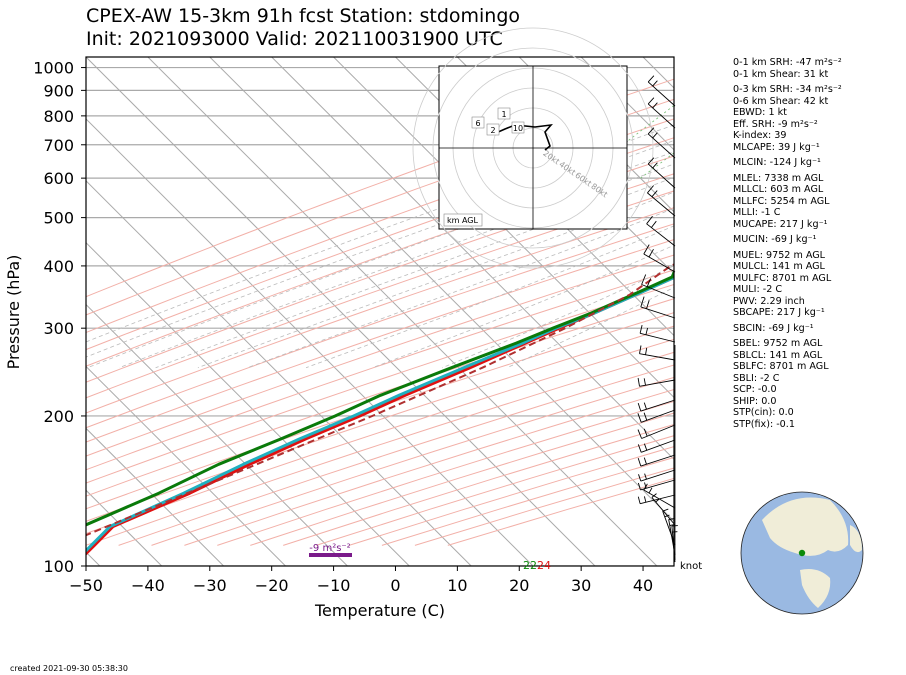 Image resolution: width=906 pixels, height=675 pixels. Describe the element at coordinates (778, 355) in the screenshot. I see `index-line: SBLCL: 141 m AGL` at that location.